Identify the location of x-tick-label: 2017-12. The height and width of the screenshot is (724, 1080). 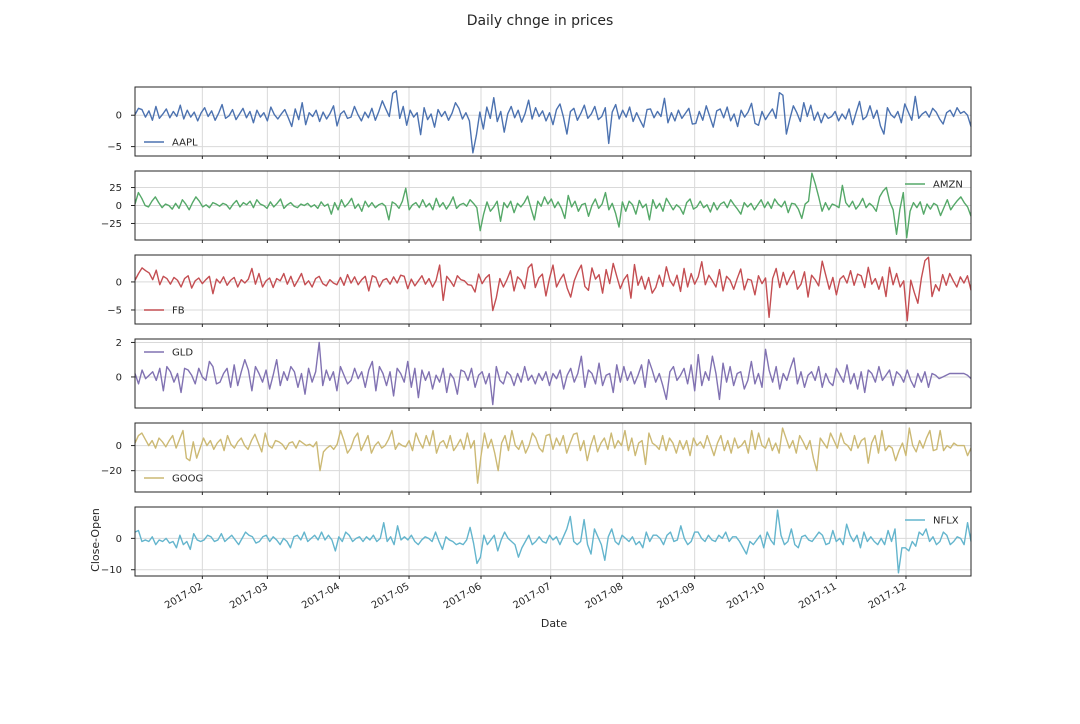
(888, 596).